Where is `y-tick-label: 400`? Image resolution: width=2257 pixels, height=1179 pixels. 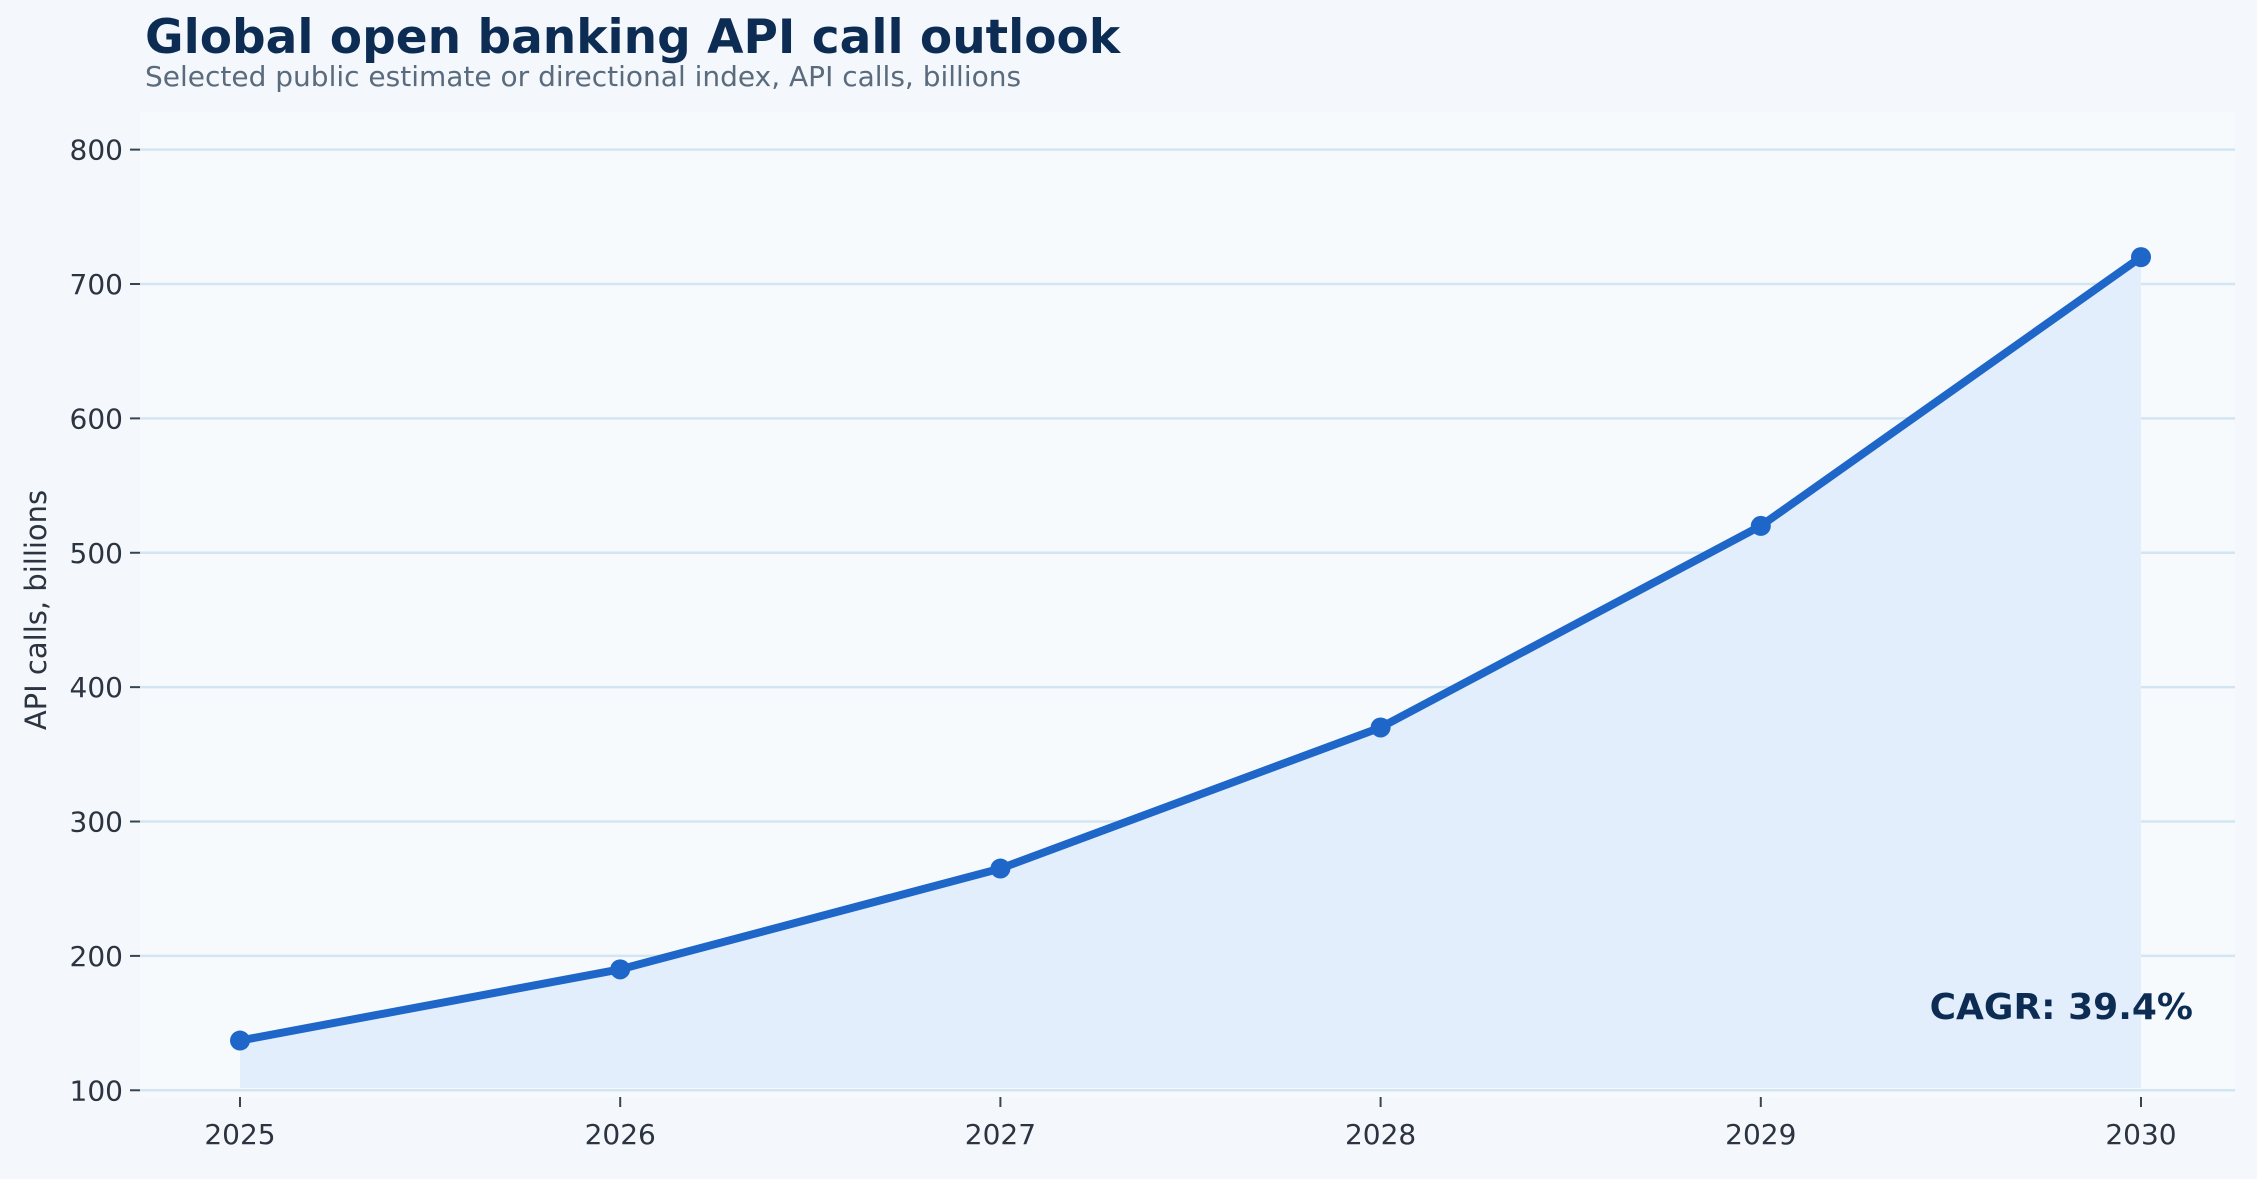
y-tick-label: 400 is located at coordinates (96, 687).